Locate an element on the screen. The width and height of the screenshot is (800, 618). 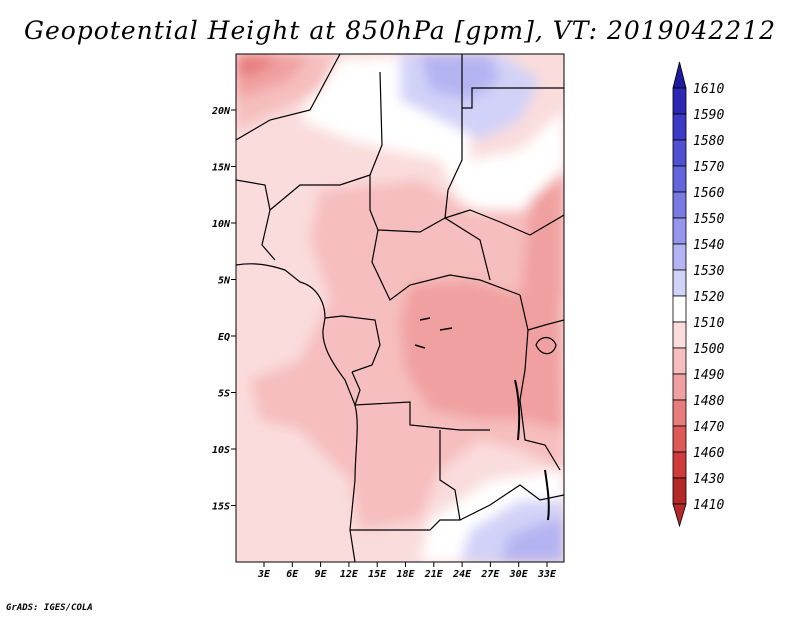
lake-malawi is located at coordinates (547, 495).